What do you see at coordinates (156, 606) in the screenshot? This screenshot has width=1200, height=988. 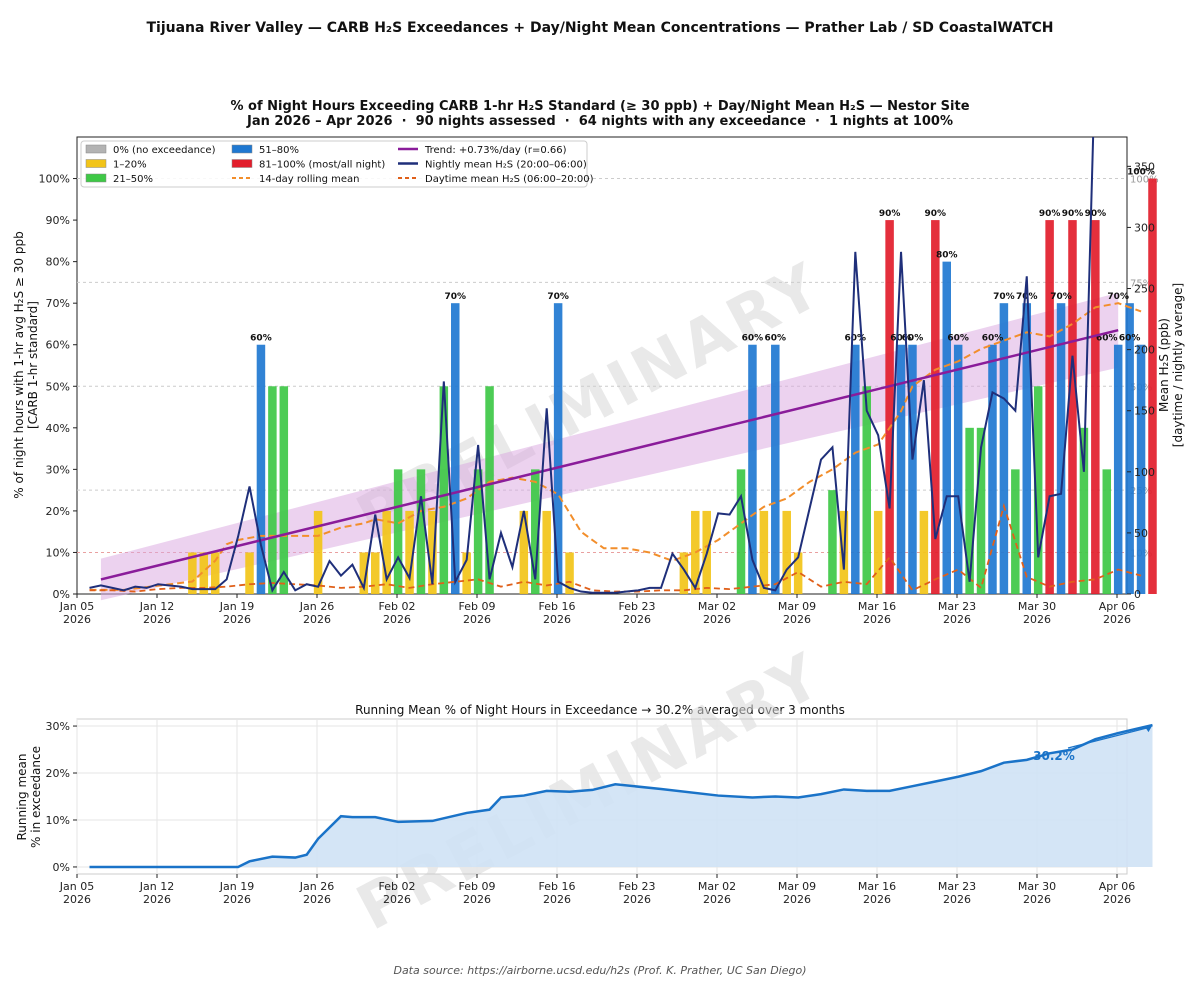 I see `x-tick-label: Jan 12` at bounding box center [156, 606].